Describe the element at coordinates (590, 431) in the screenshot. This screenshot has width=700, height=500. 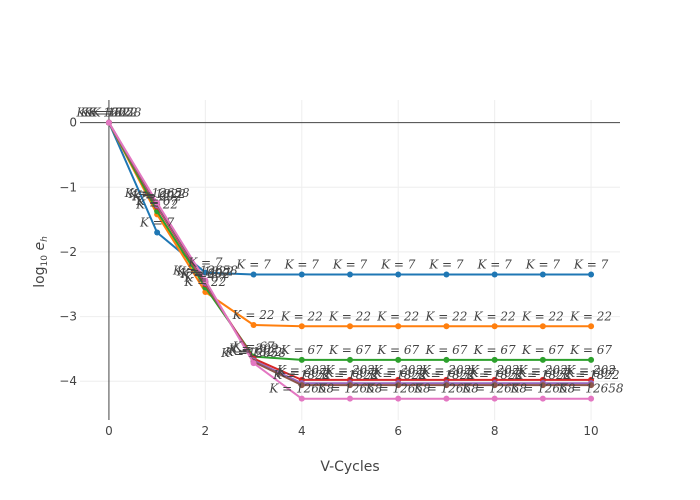
I see `x-tick-label: 10` at that location.